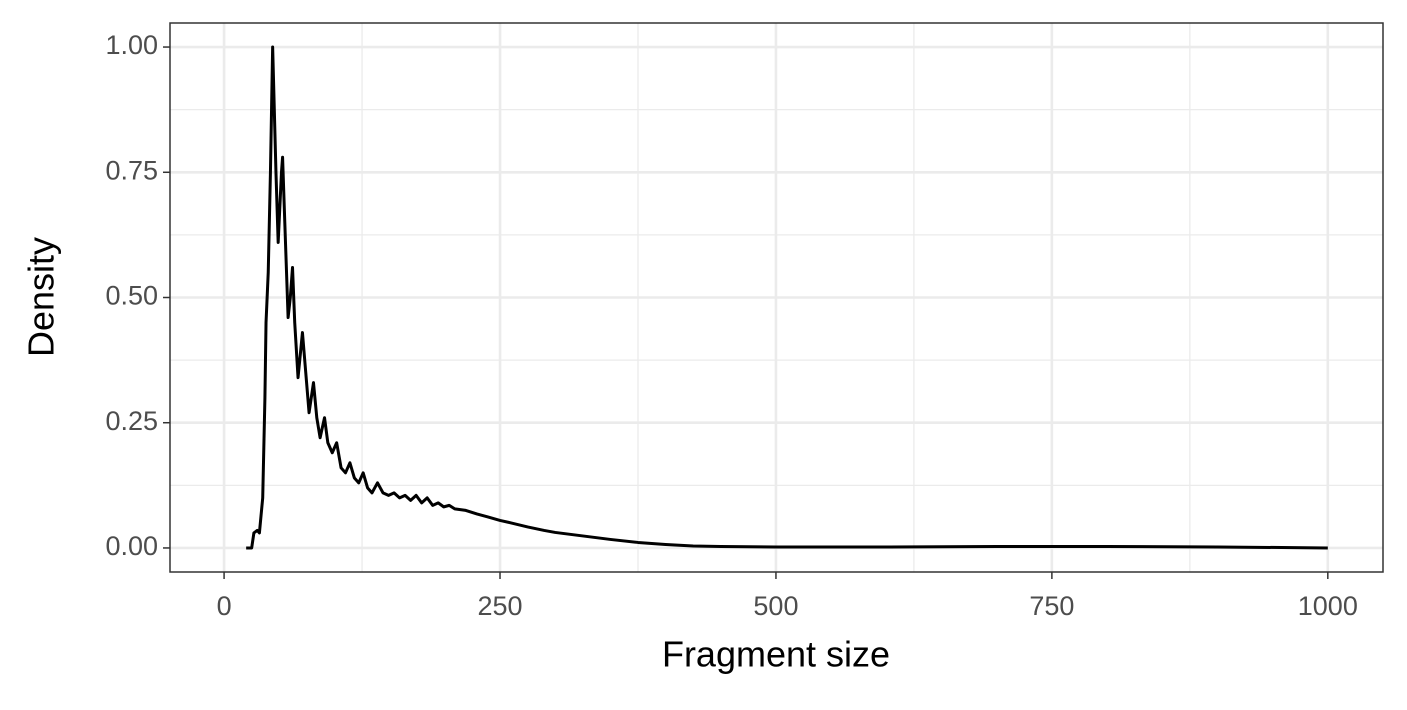 The image size is (1407, 710). Describe the element at coordinates (131, 45) in the screenshot. I see `y-tick-label: 1.00` at that location.